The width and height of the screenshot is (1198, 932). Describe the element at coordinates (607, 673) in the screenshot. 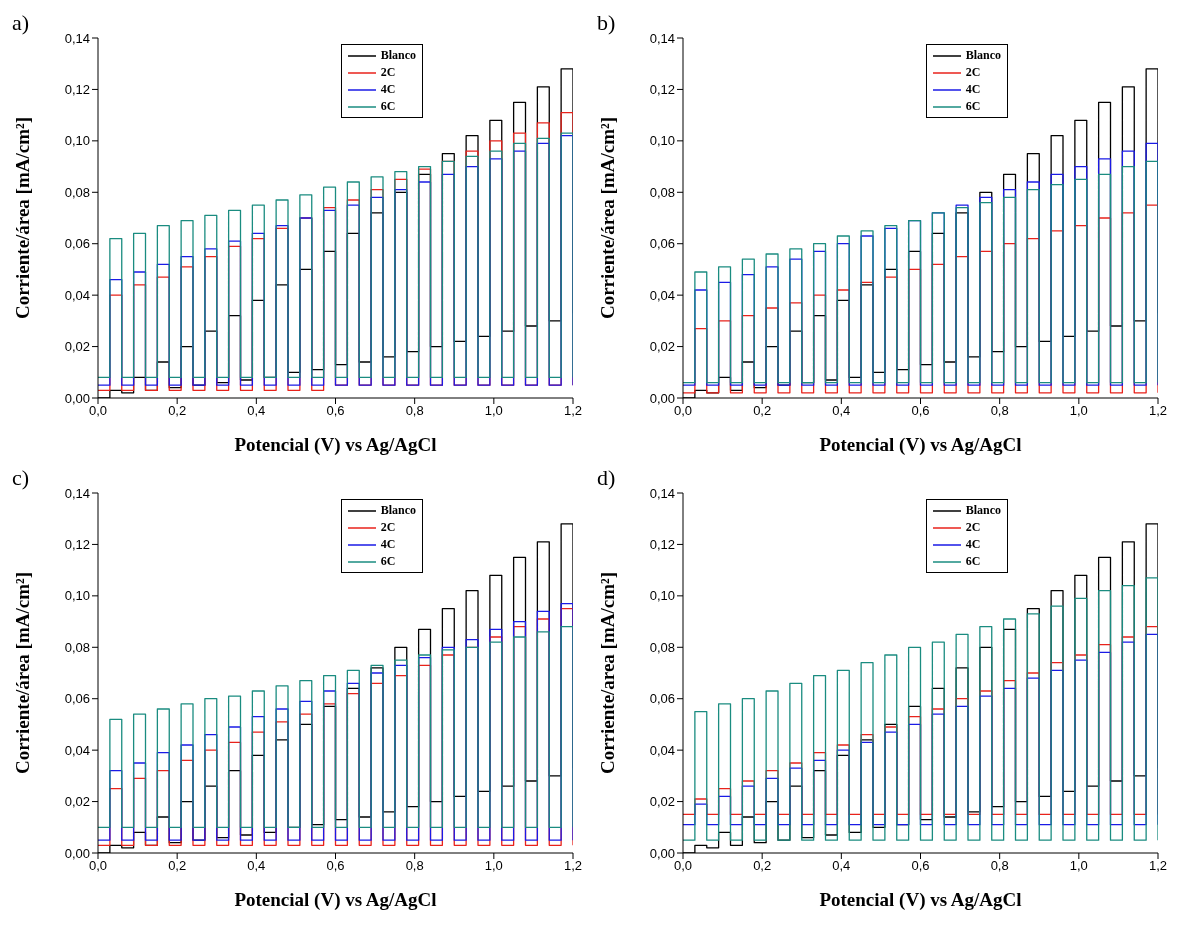

I see `y-axis-title: Corriente/area [mA/cm²]` at that location.